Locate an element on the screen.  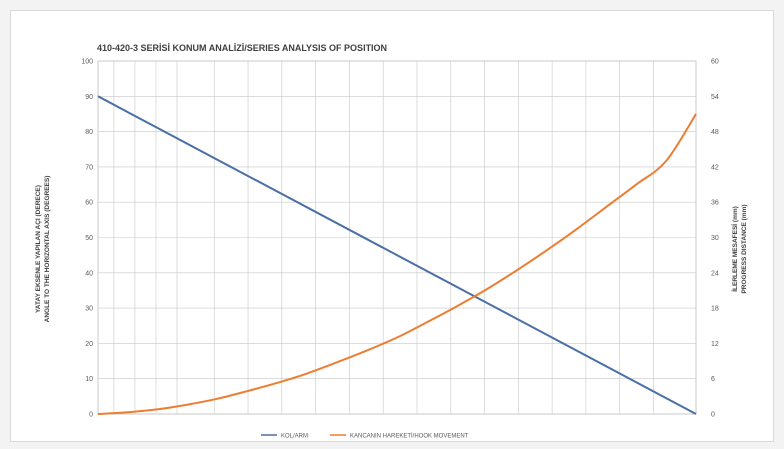
left-tick-label: 50 is located at coordinates (89, 238).